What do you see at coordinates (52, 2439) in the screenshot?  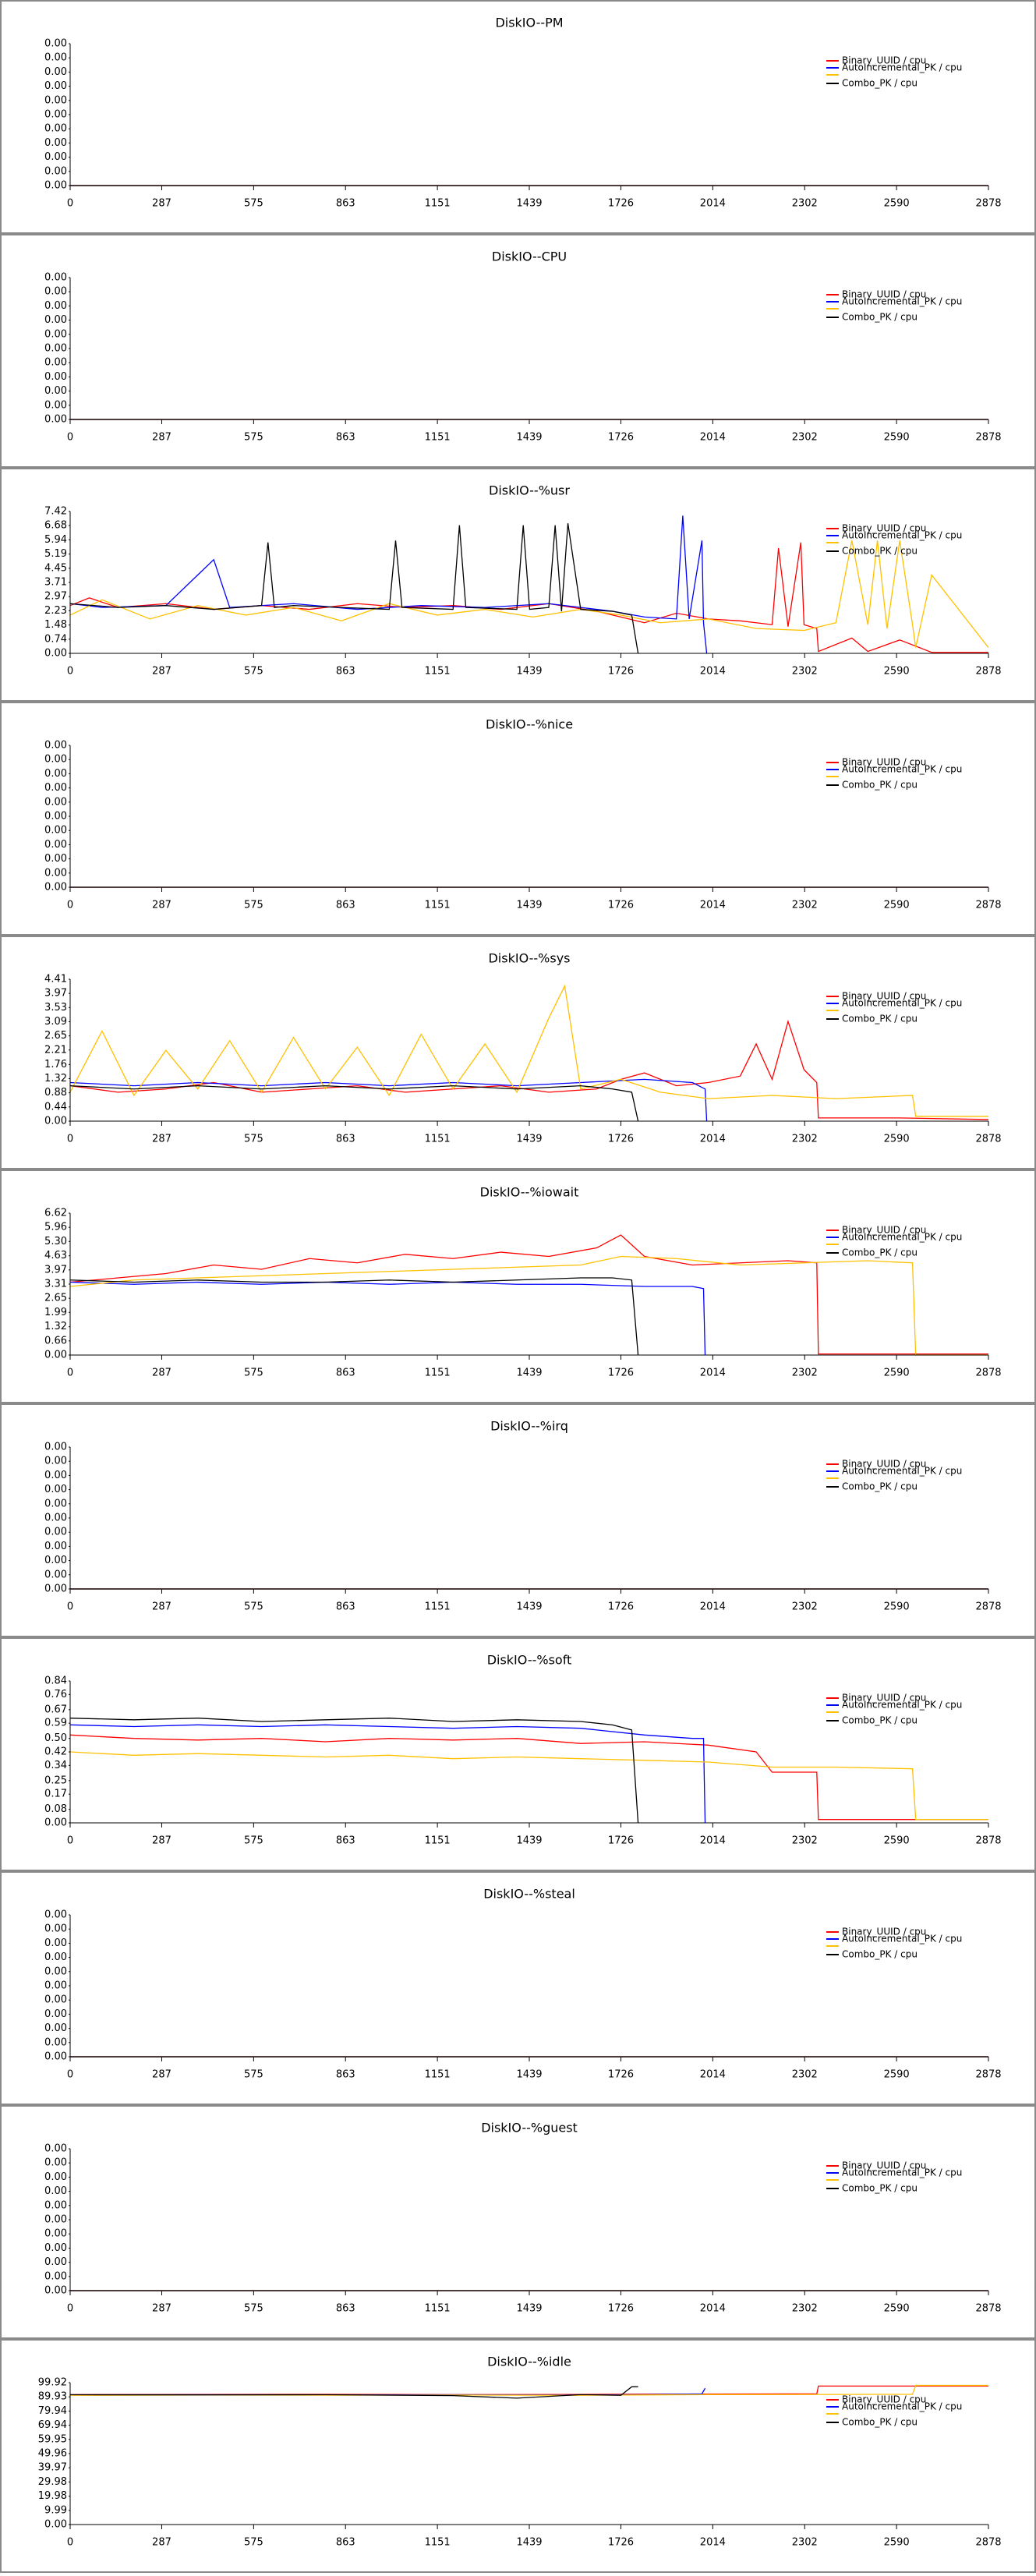 I see `y-tick-label: 59.95` at bounding box center [52, 2439].